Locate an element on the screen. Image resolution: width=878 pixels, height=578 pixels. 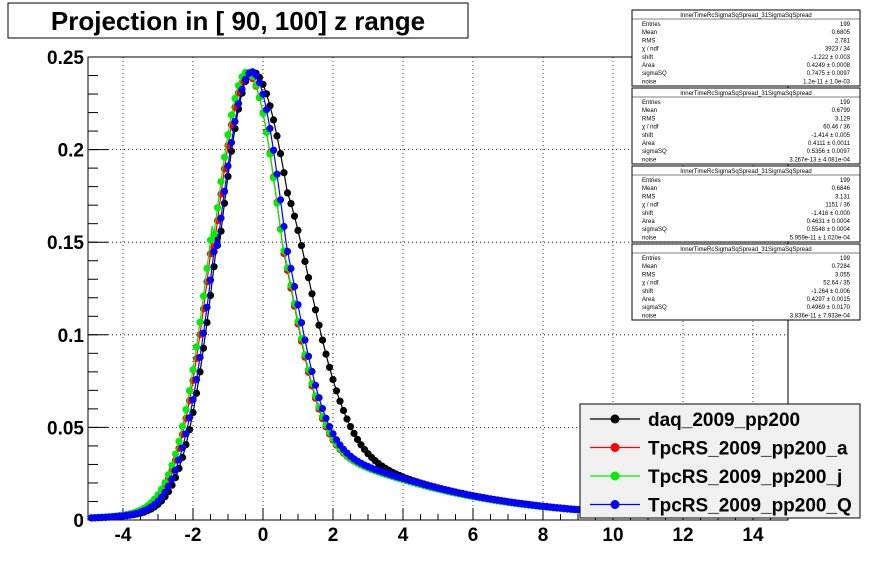
x-tick-label: 8 is located at coordinates (543, 535).